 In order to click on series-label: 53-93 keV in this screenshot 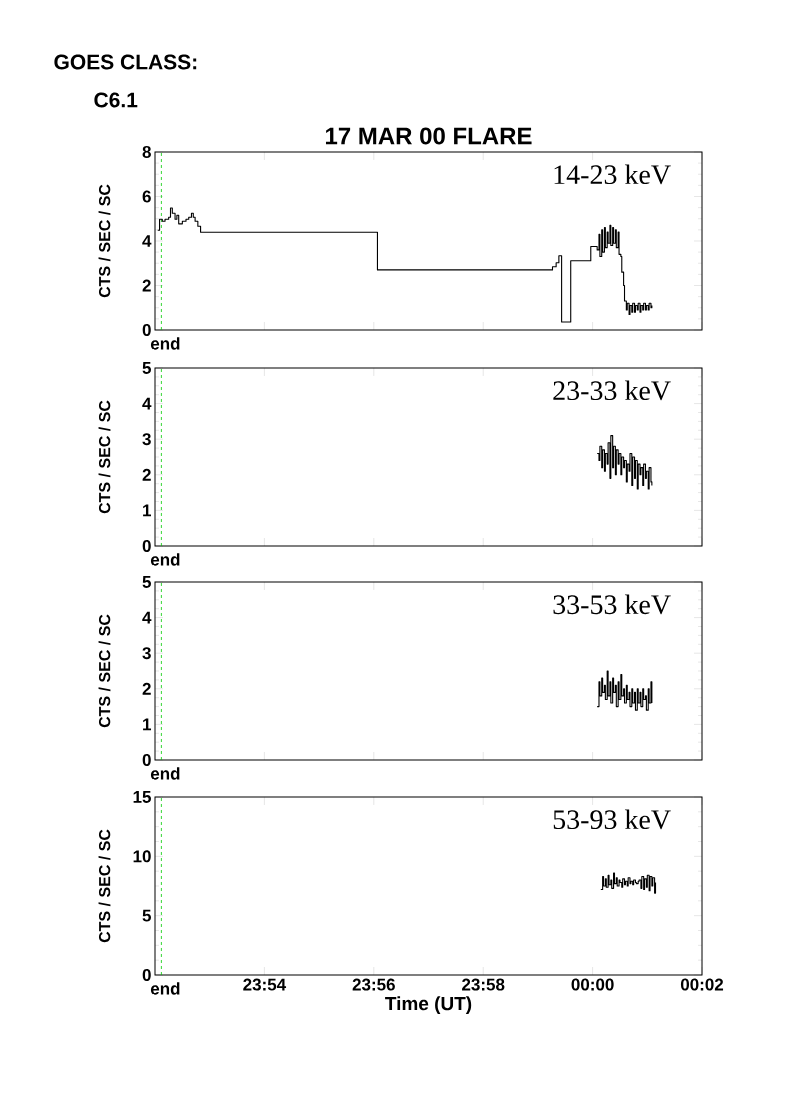, I will do `click(612, 819)`.